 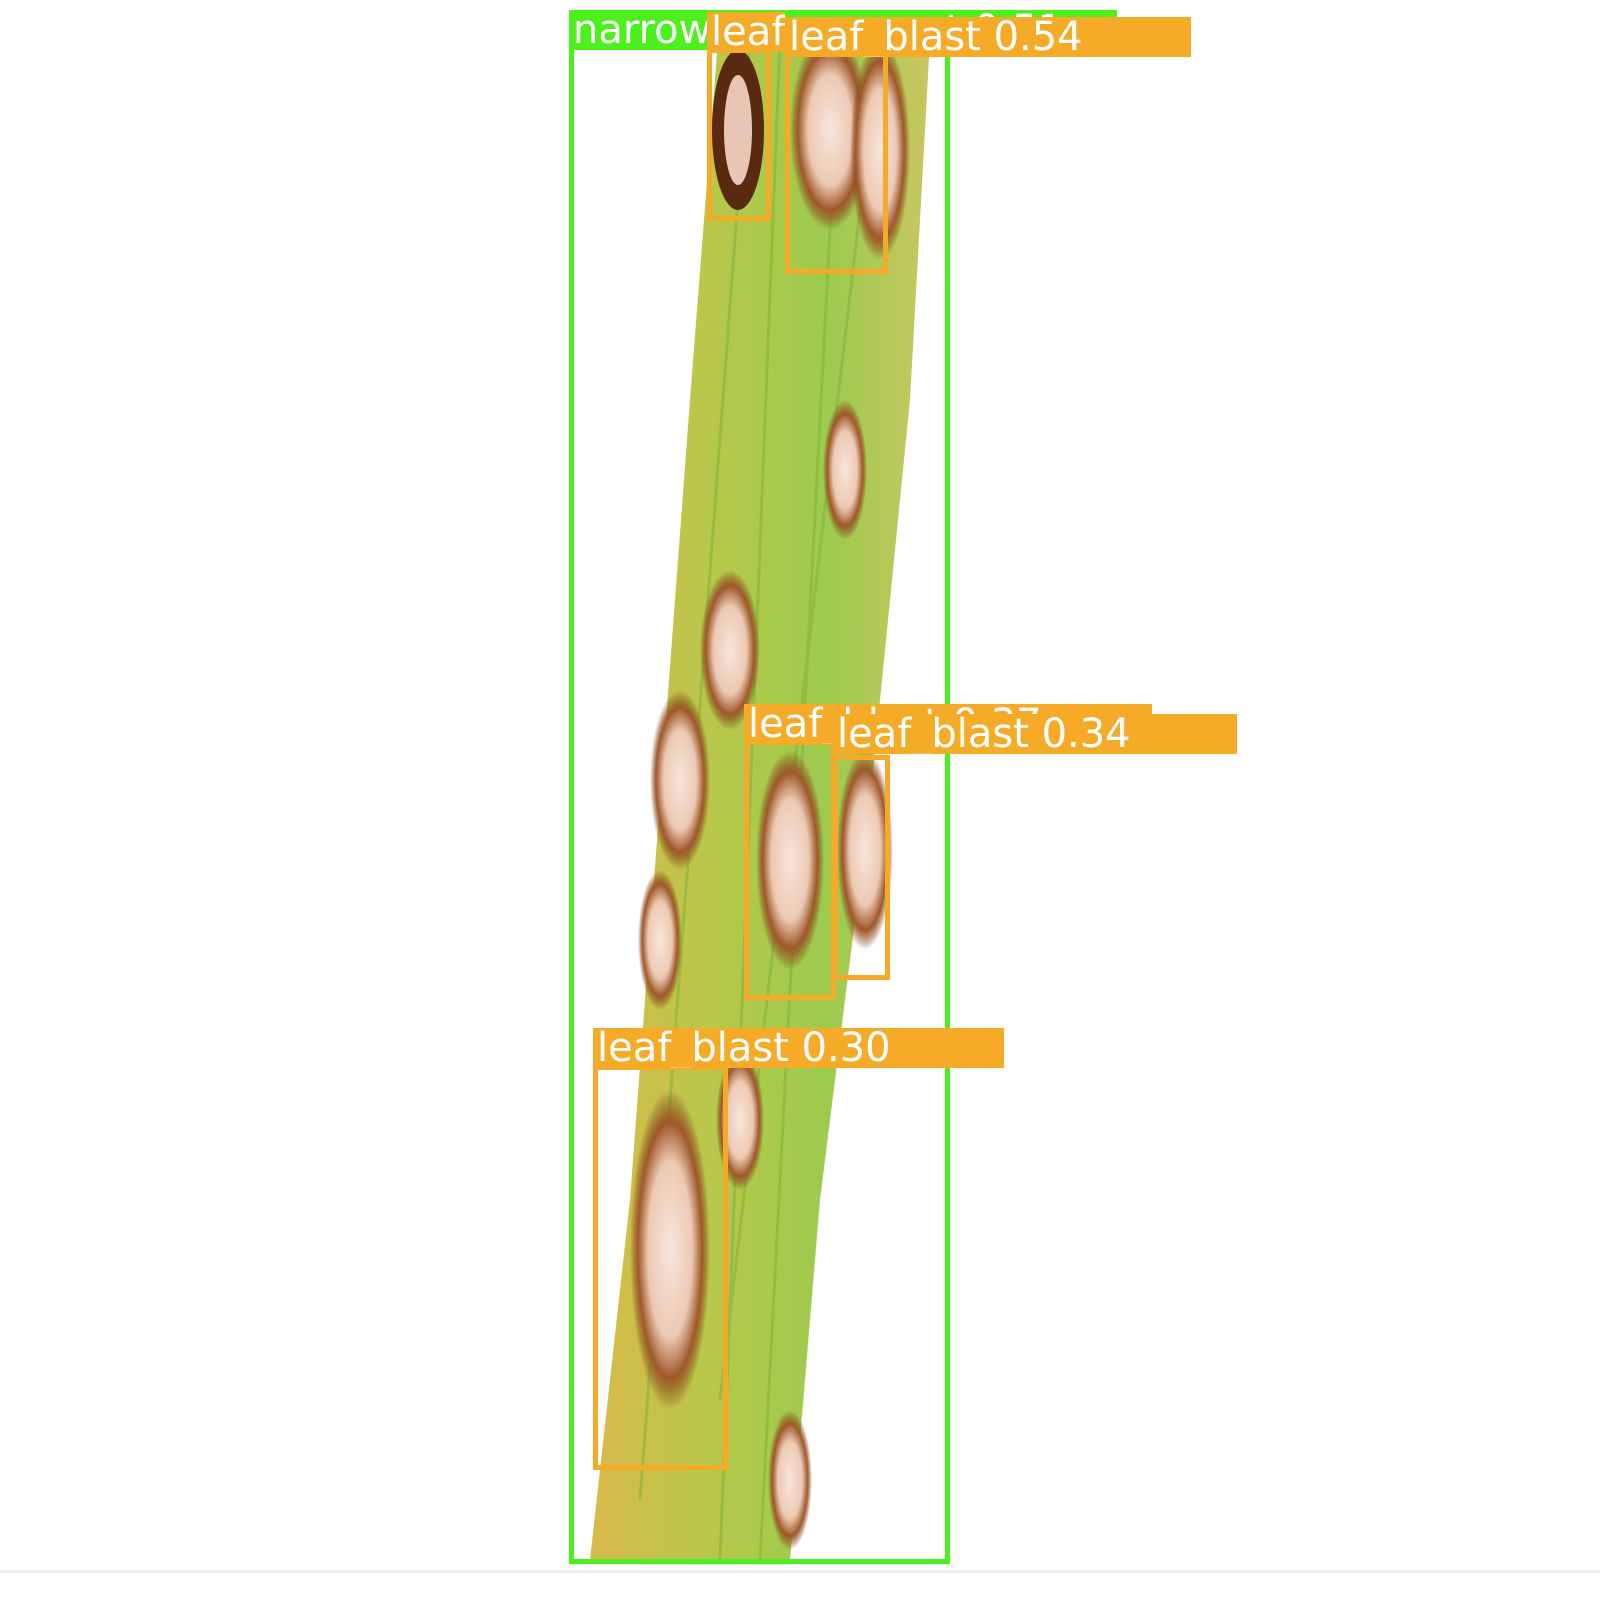 I want to click on detection-label-leaf-blast: leaf_blast 0.67, so click(x=746, y=32).